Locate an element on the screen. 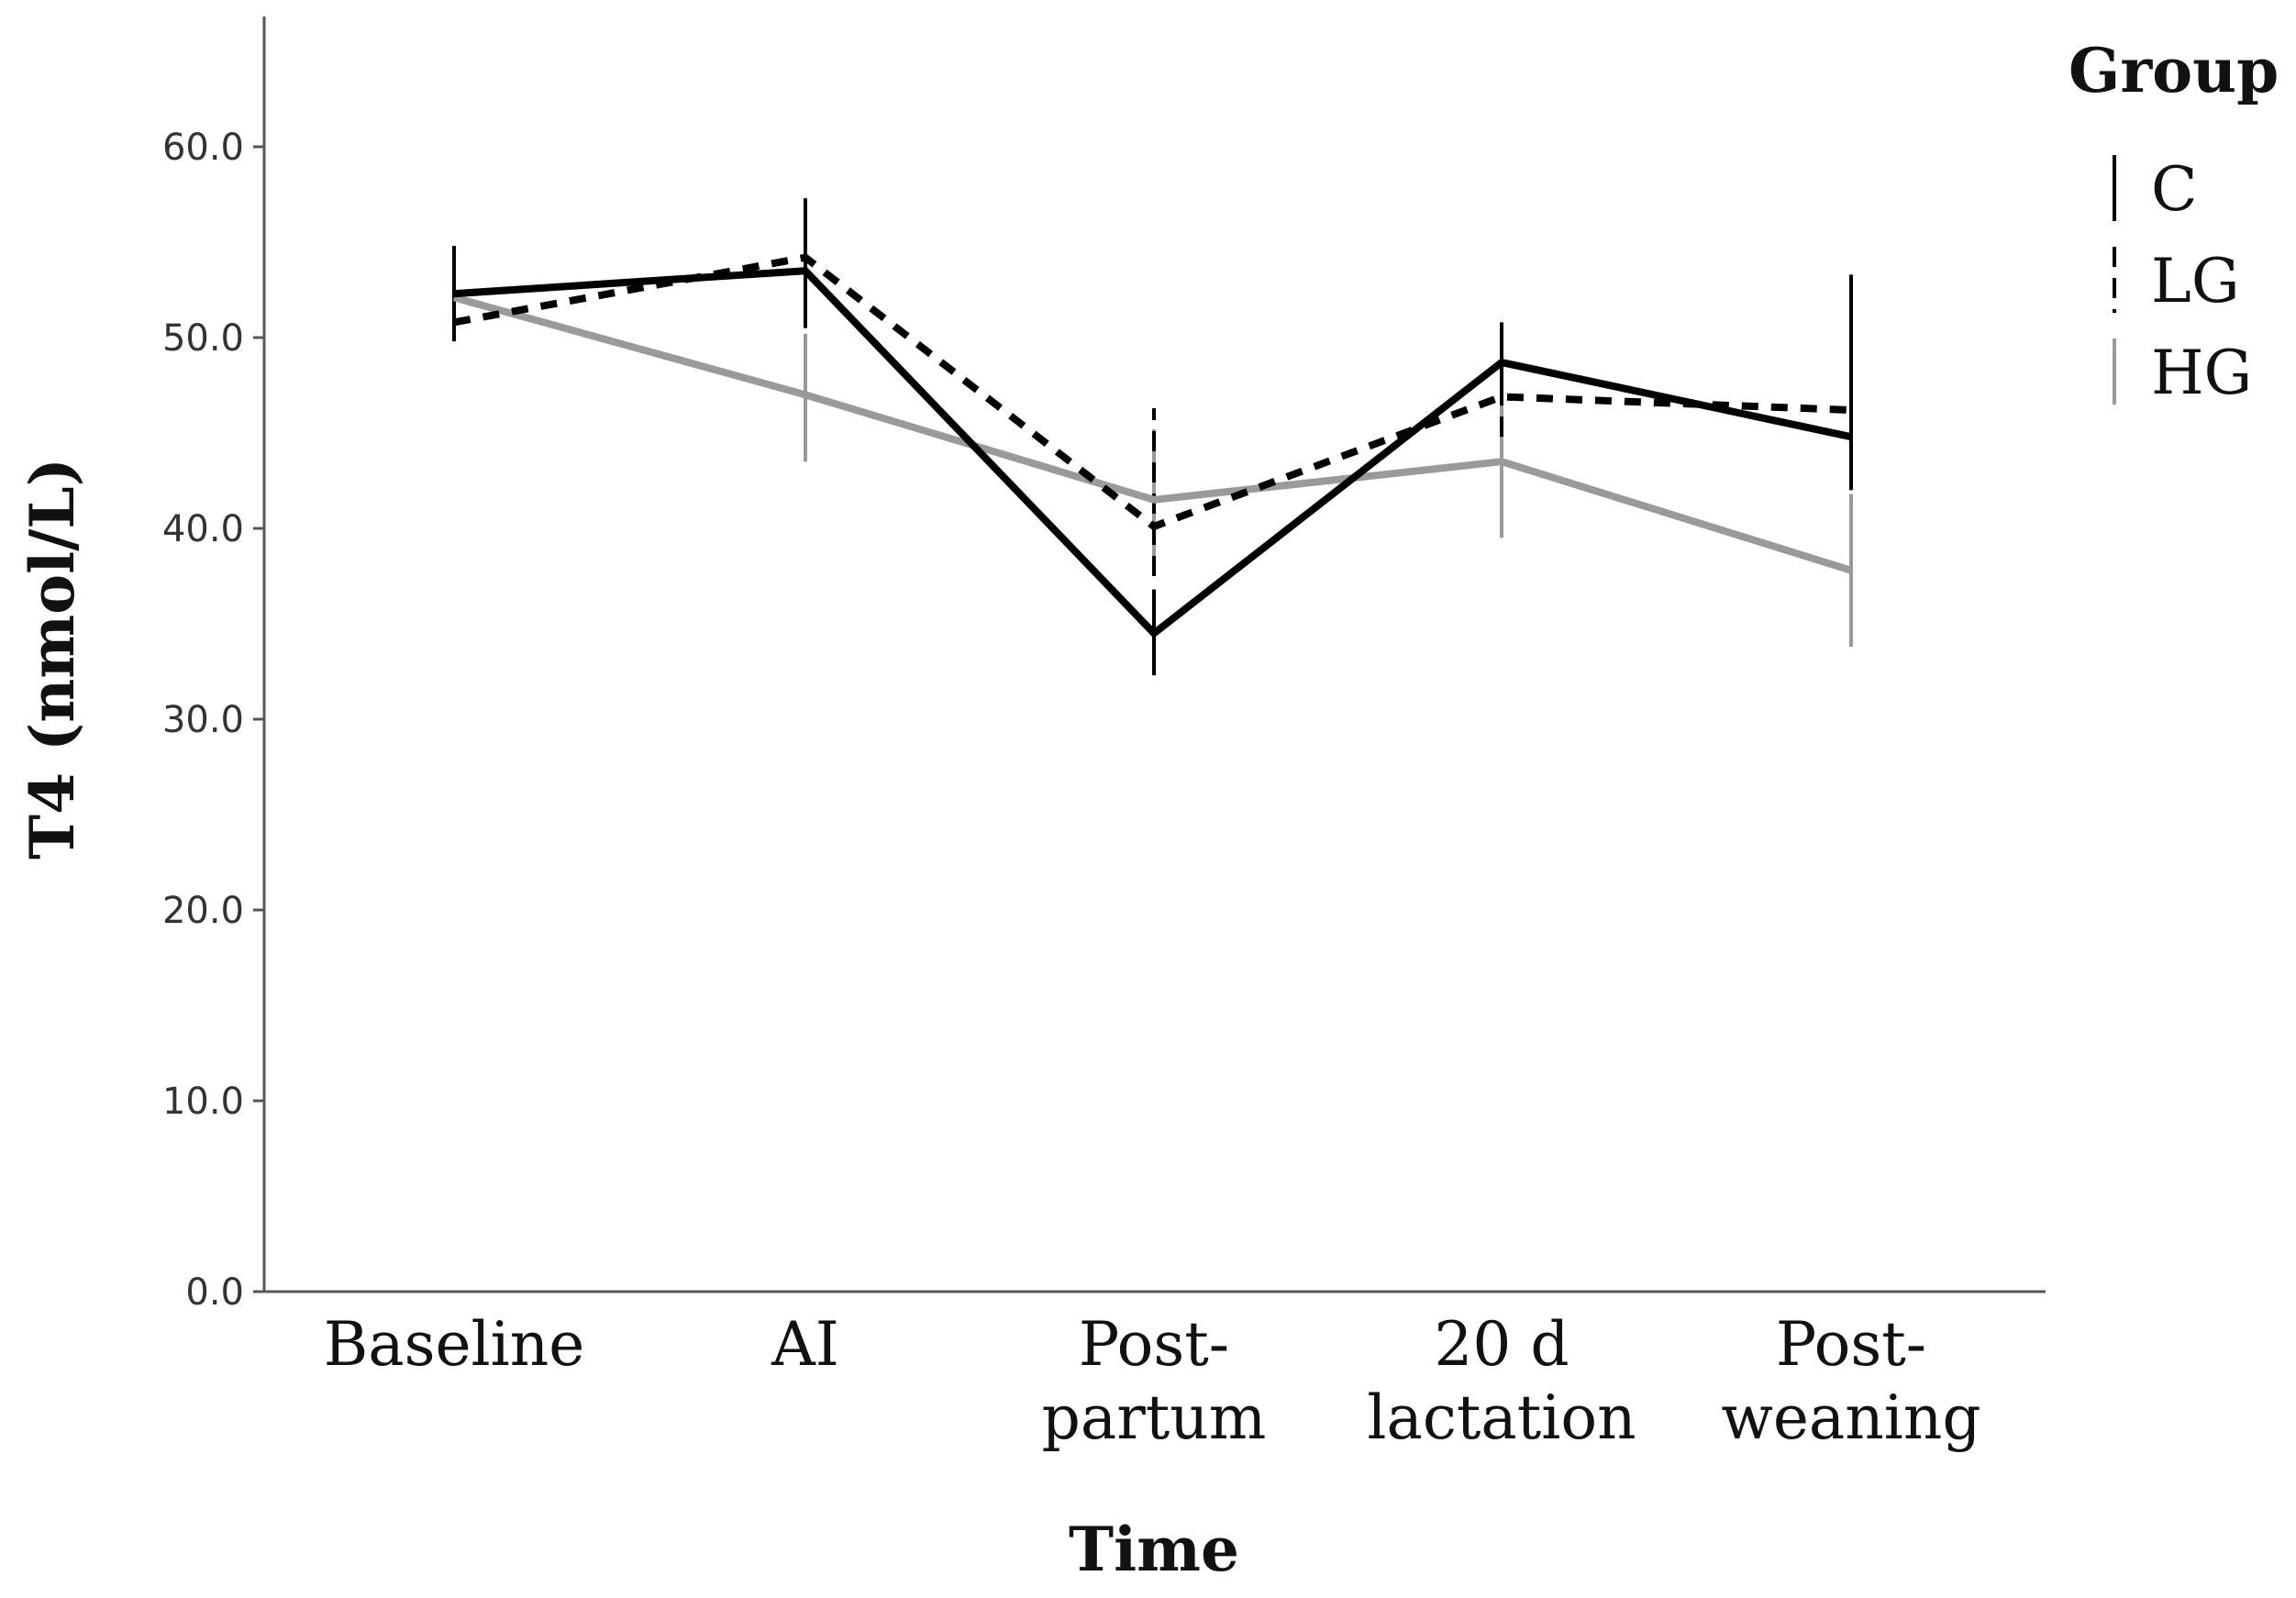  x-tick-label: 20 d lactation is located at coordinates (1501, 1381).